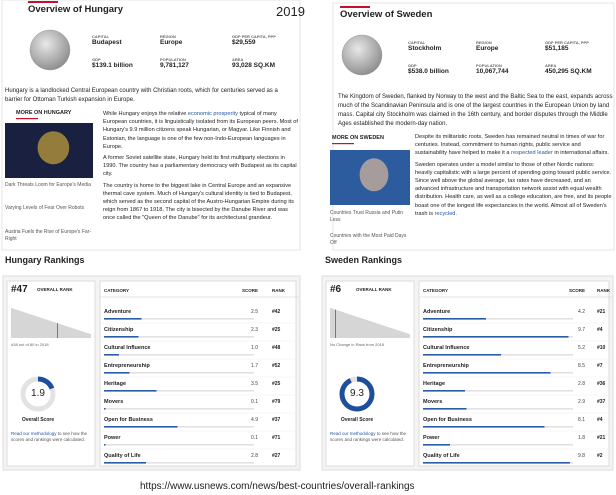  What do you see at coordinates (254, 330) in the screenshot?
I see `category-score: 2.3` at bounding box center [254, 330].